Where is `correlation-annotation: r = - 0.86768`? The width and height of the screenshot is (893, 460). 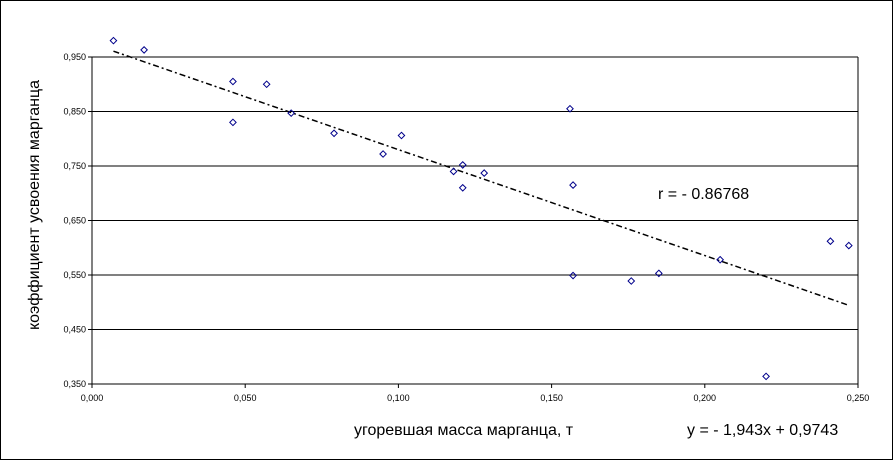 correlation-annotation: r = - 0.86768 is located at coordinates (703, 194).